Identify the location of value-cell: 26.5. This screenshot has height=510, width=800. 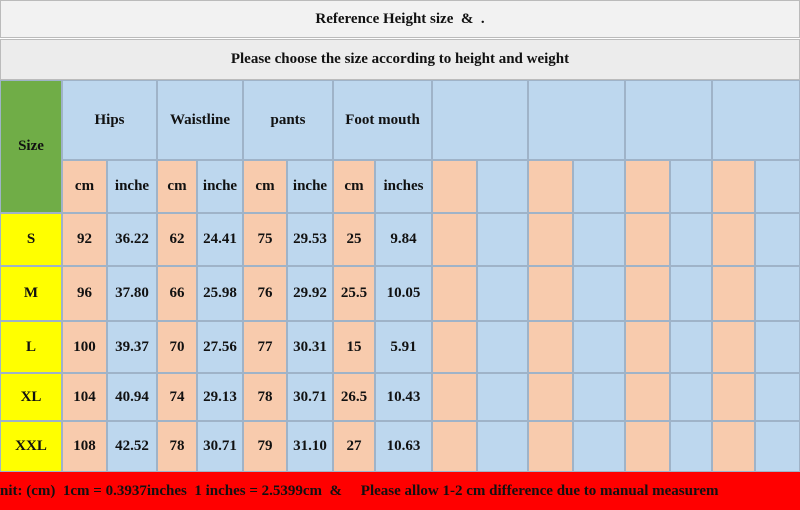
(354, 397).